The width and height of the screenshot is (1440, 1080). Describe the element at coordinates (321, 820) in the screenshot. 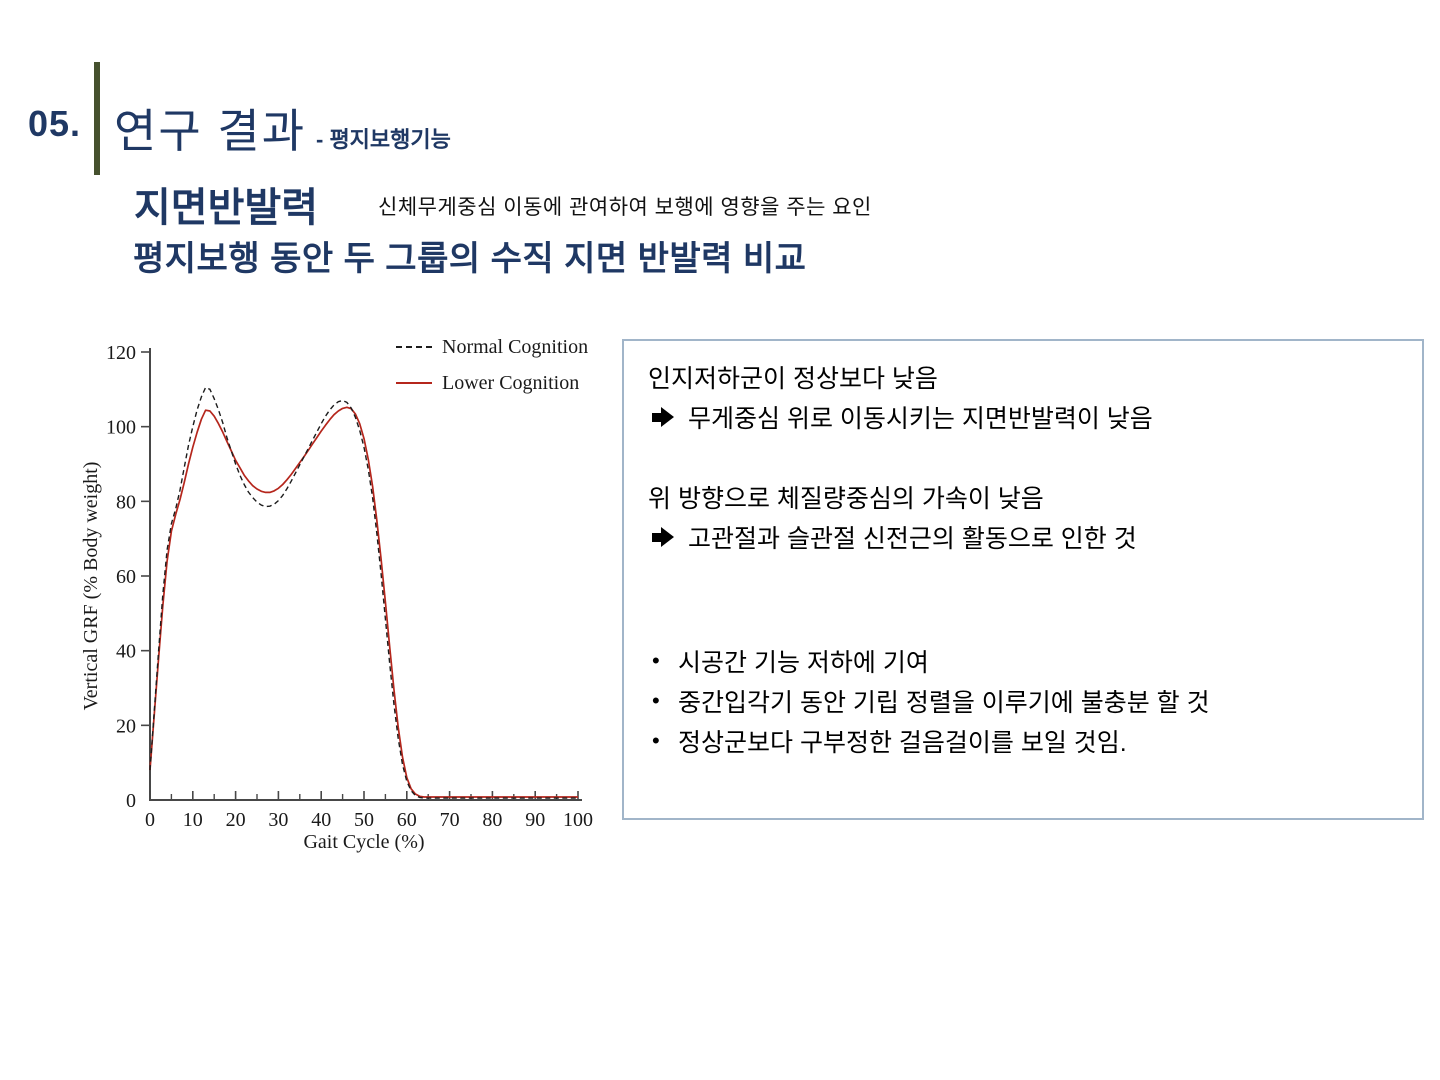

I see `x-tick-label: 40` at that location.